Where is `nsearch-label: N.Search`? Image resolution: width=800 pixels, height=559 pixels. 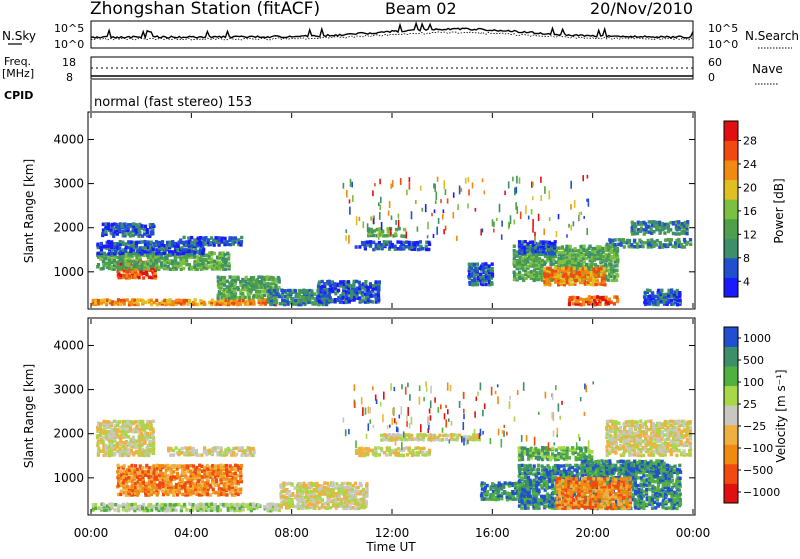 nsearch-label: N.Search is located at coordinates (772, 36).